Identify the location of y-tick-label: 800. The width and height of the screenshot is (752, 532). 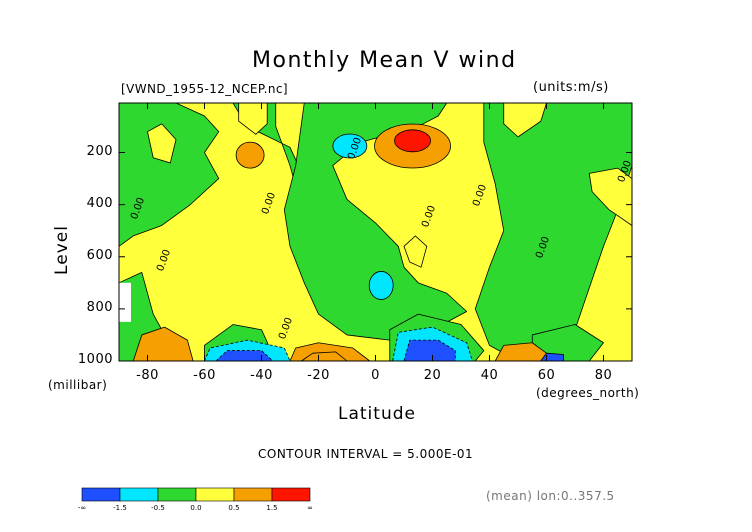
(99, 307).